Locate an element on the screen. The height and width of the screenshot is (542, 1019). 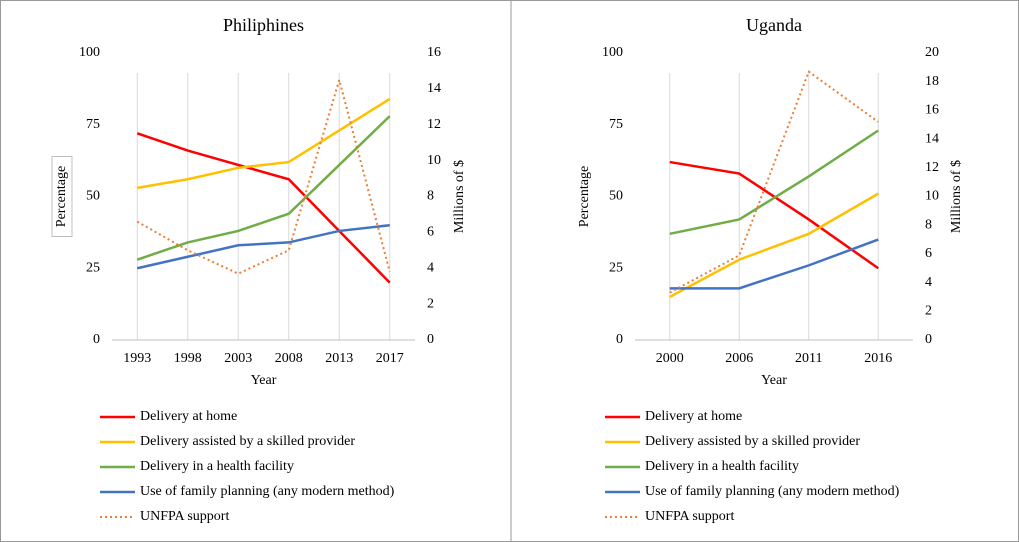
y2-tick-label: 18 is located at coordinates (932, 81).